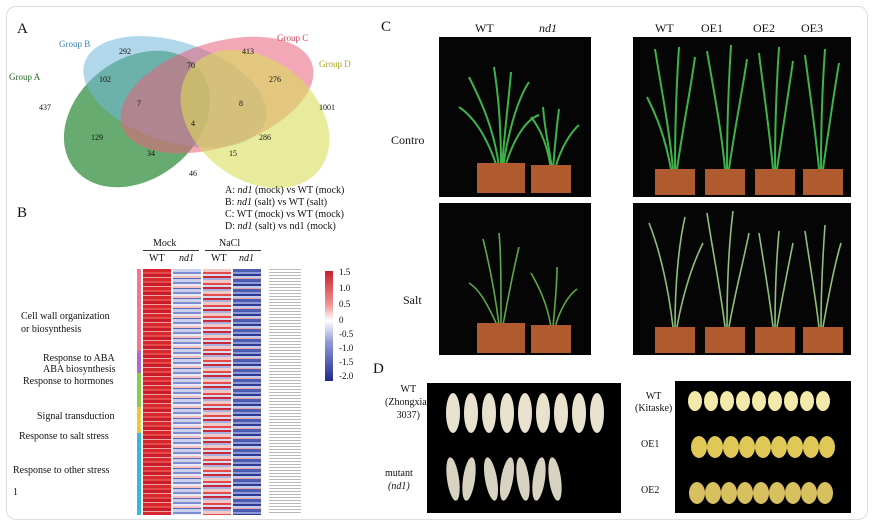 The height and width of the screenshot is (525, 873). Describe the element at coordinates (764, 28) in the screenshot. I see `column-label: OE2` at that location.